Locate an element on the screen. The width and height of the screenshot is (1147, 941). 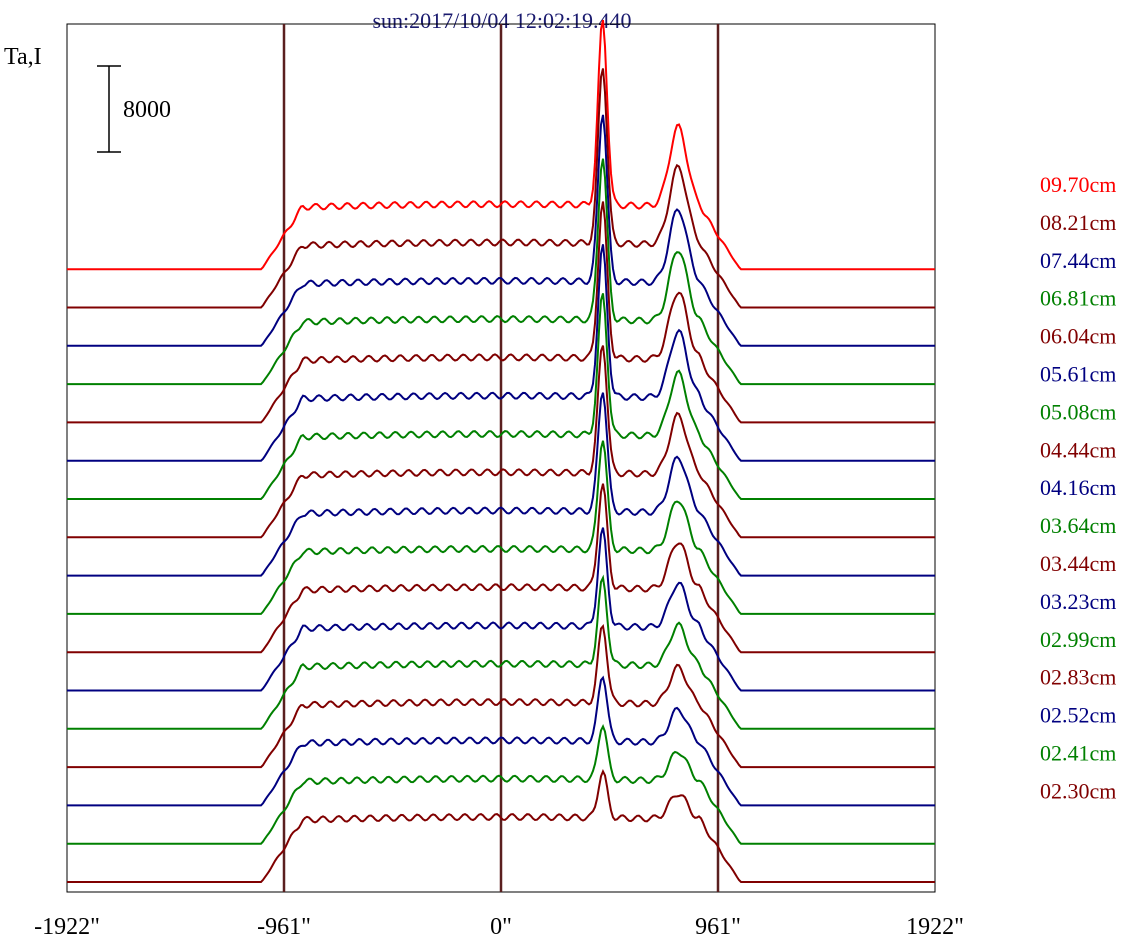
scale-bar-label: 8000 is located at coordinates (147, 110).